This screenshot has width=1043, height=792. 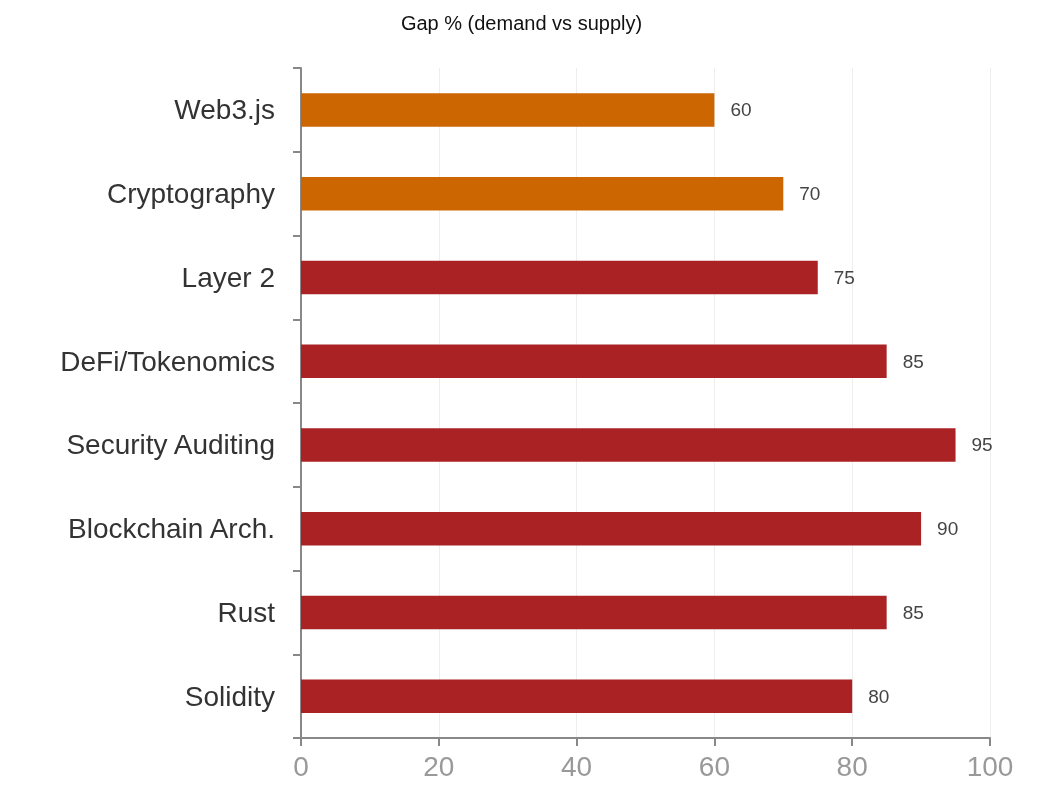 What do you see at coordinates (224, 110) in the screenshot?
I see `y-tick-label: Web3.js` at bounding box center [224, 110].